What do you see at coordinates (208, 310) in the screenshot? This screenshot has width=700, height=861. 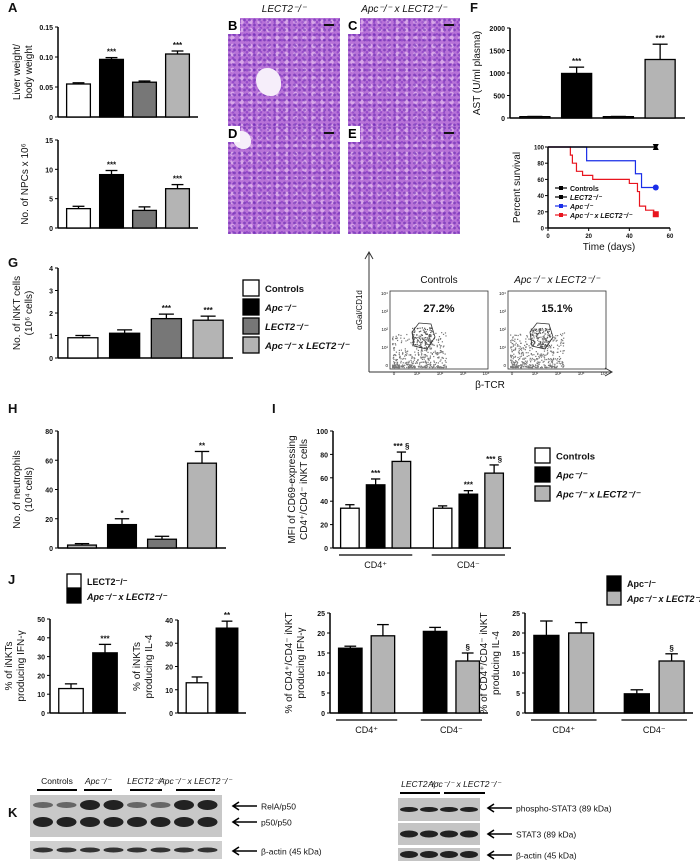 I see `significance-label: ***` at bounding box center [208, 310].